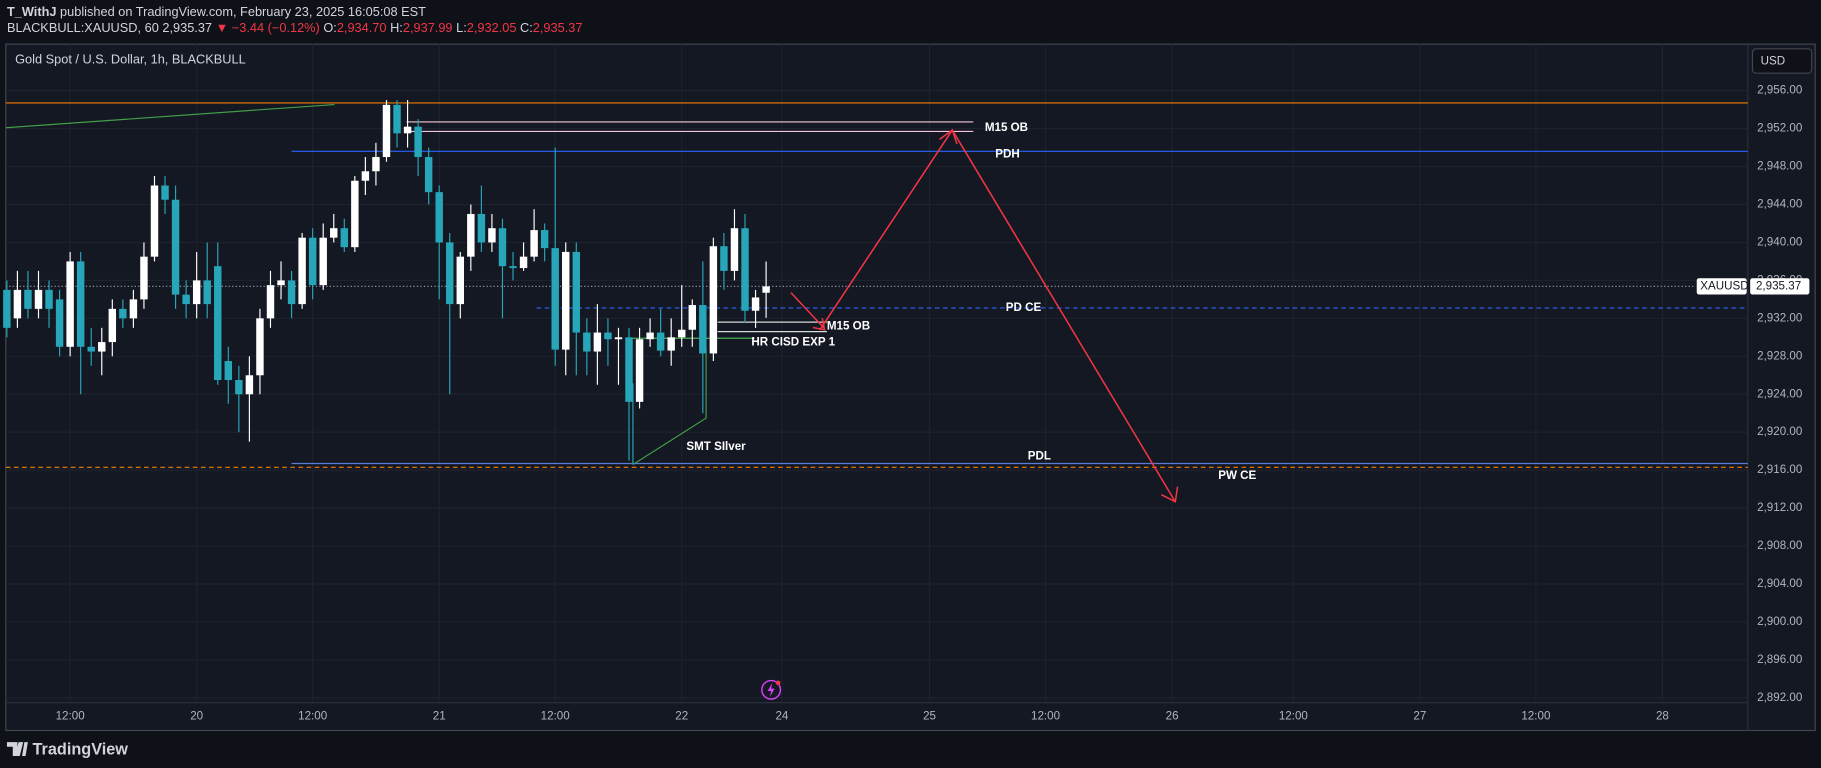 Image resolution: width=1821 pixels, height=768 pixels. I want to click on trend-line, so click(170, 116).